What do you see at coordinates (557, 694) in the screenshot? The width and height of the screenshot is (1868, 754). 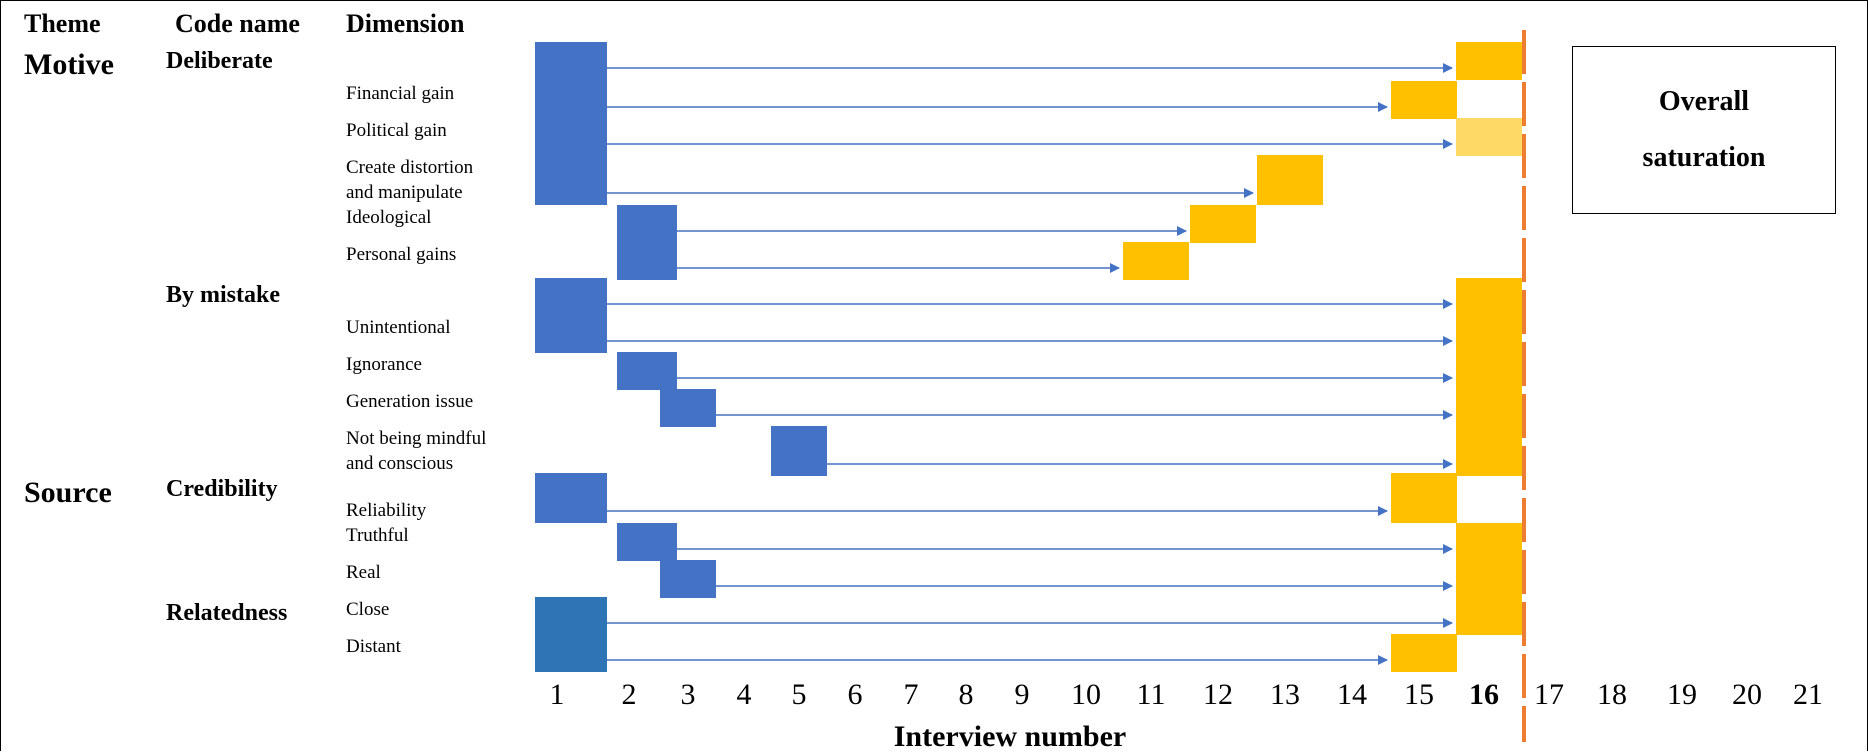 I see `x-tick-label: 1` at bounding box center [557, 694].